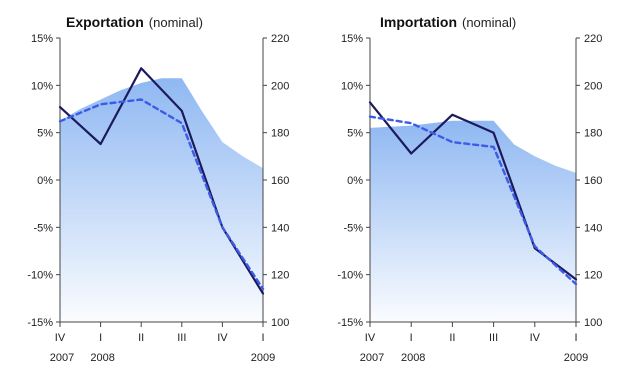  I want to click on chart-title: Importation (nominal), so click(448, 22).